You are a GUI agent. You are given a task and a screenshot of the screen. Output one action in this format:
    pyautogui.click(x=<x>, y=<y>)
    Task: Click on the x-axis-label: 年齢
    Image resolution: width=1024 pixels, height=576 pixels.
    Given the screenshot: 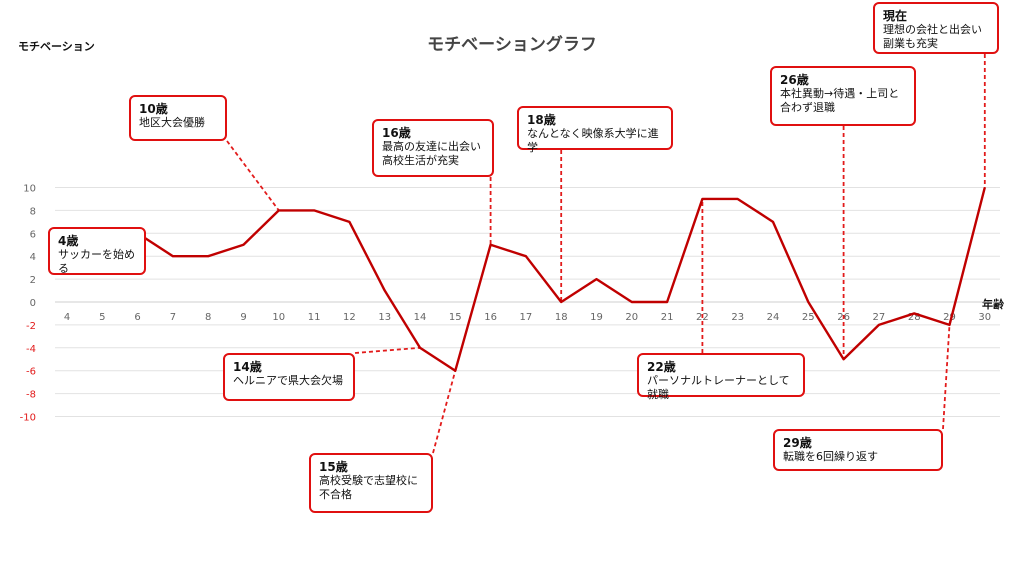 What is the action you would take?
    pyautogui.click(x=993, y=304)
    